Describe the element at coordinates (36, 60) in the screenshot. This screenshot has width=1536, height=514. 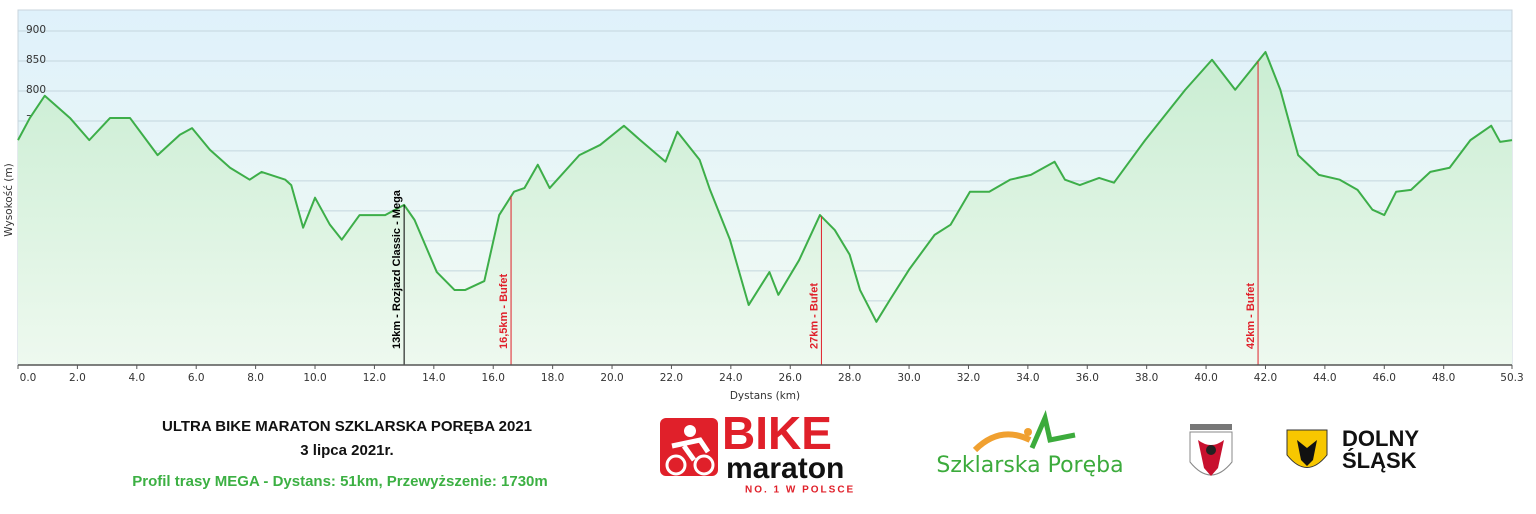
I see `y-tick-label: 850` at that location.